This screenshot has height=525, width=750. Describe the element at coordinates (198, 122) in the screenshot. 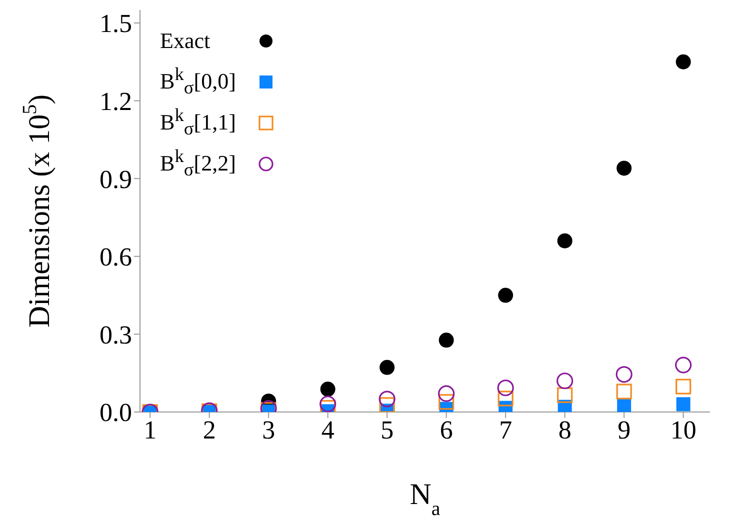

I see `legend-label: B$^{k}$$_{σ}$[1,1]` at that location.